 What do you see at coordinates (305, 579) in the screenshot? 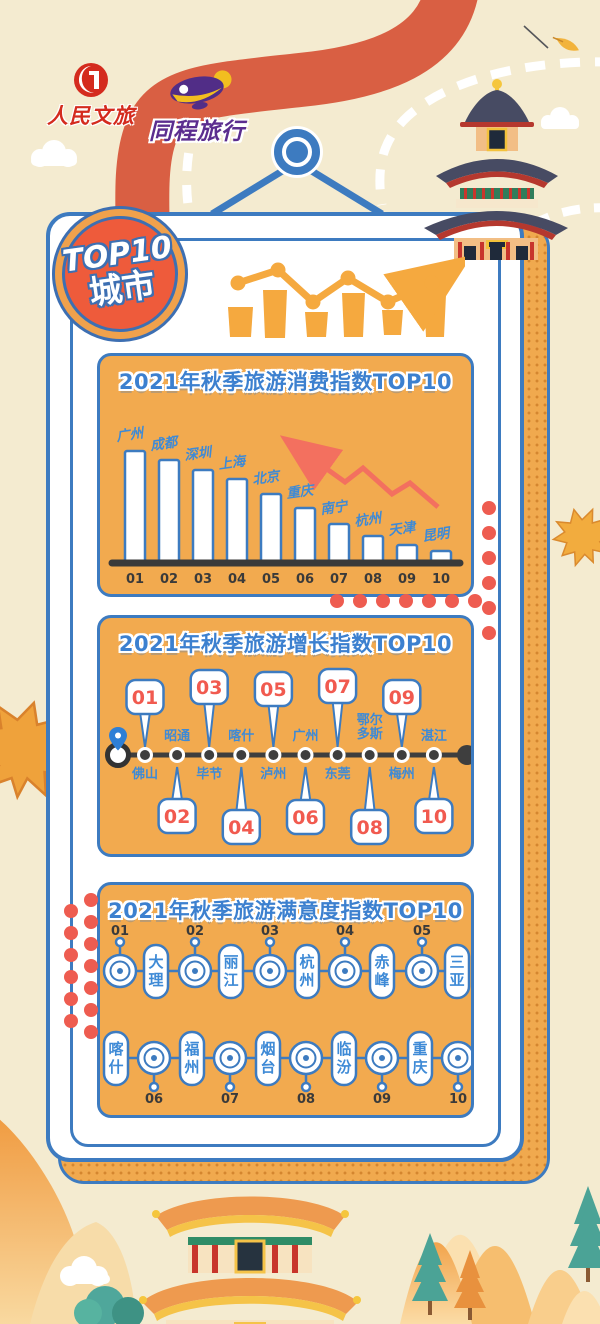
I see `bar-rank-label: 06` at bounding box center [305, 579].